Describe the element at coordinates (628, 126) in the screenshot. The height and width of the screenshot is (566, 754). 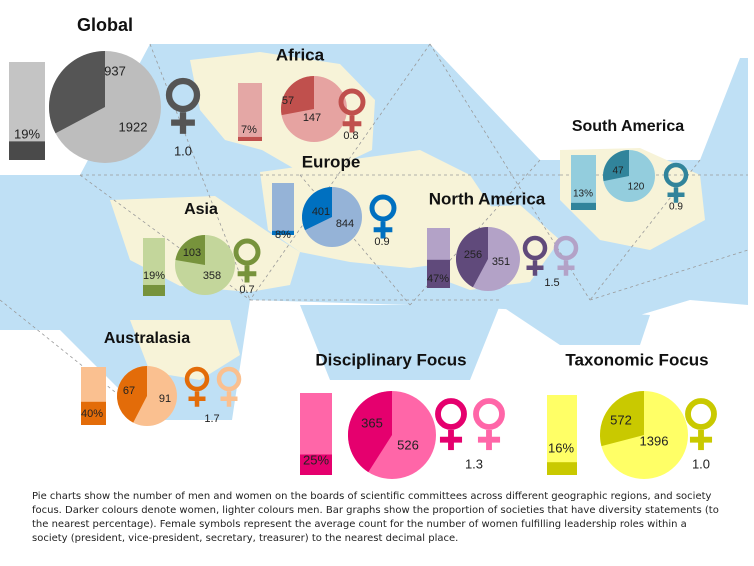
I see `panel-title: South America` at that location.